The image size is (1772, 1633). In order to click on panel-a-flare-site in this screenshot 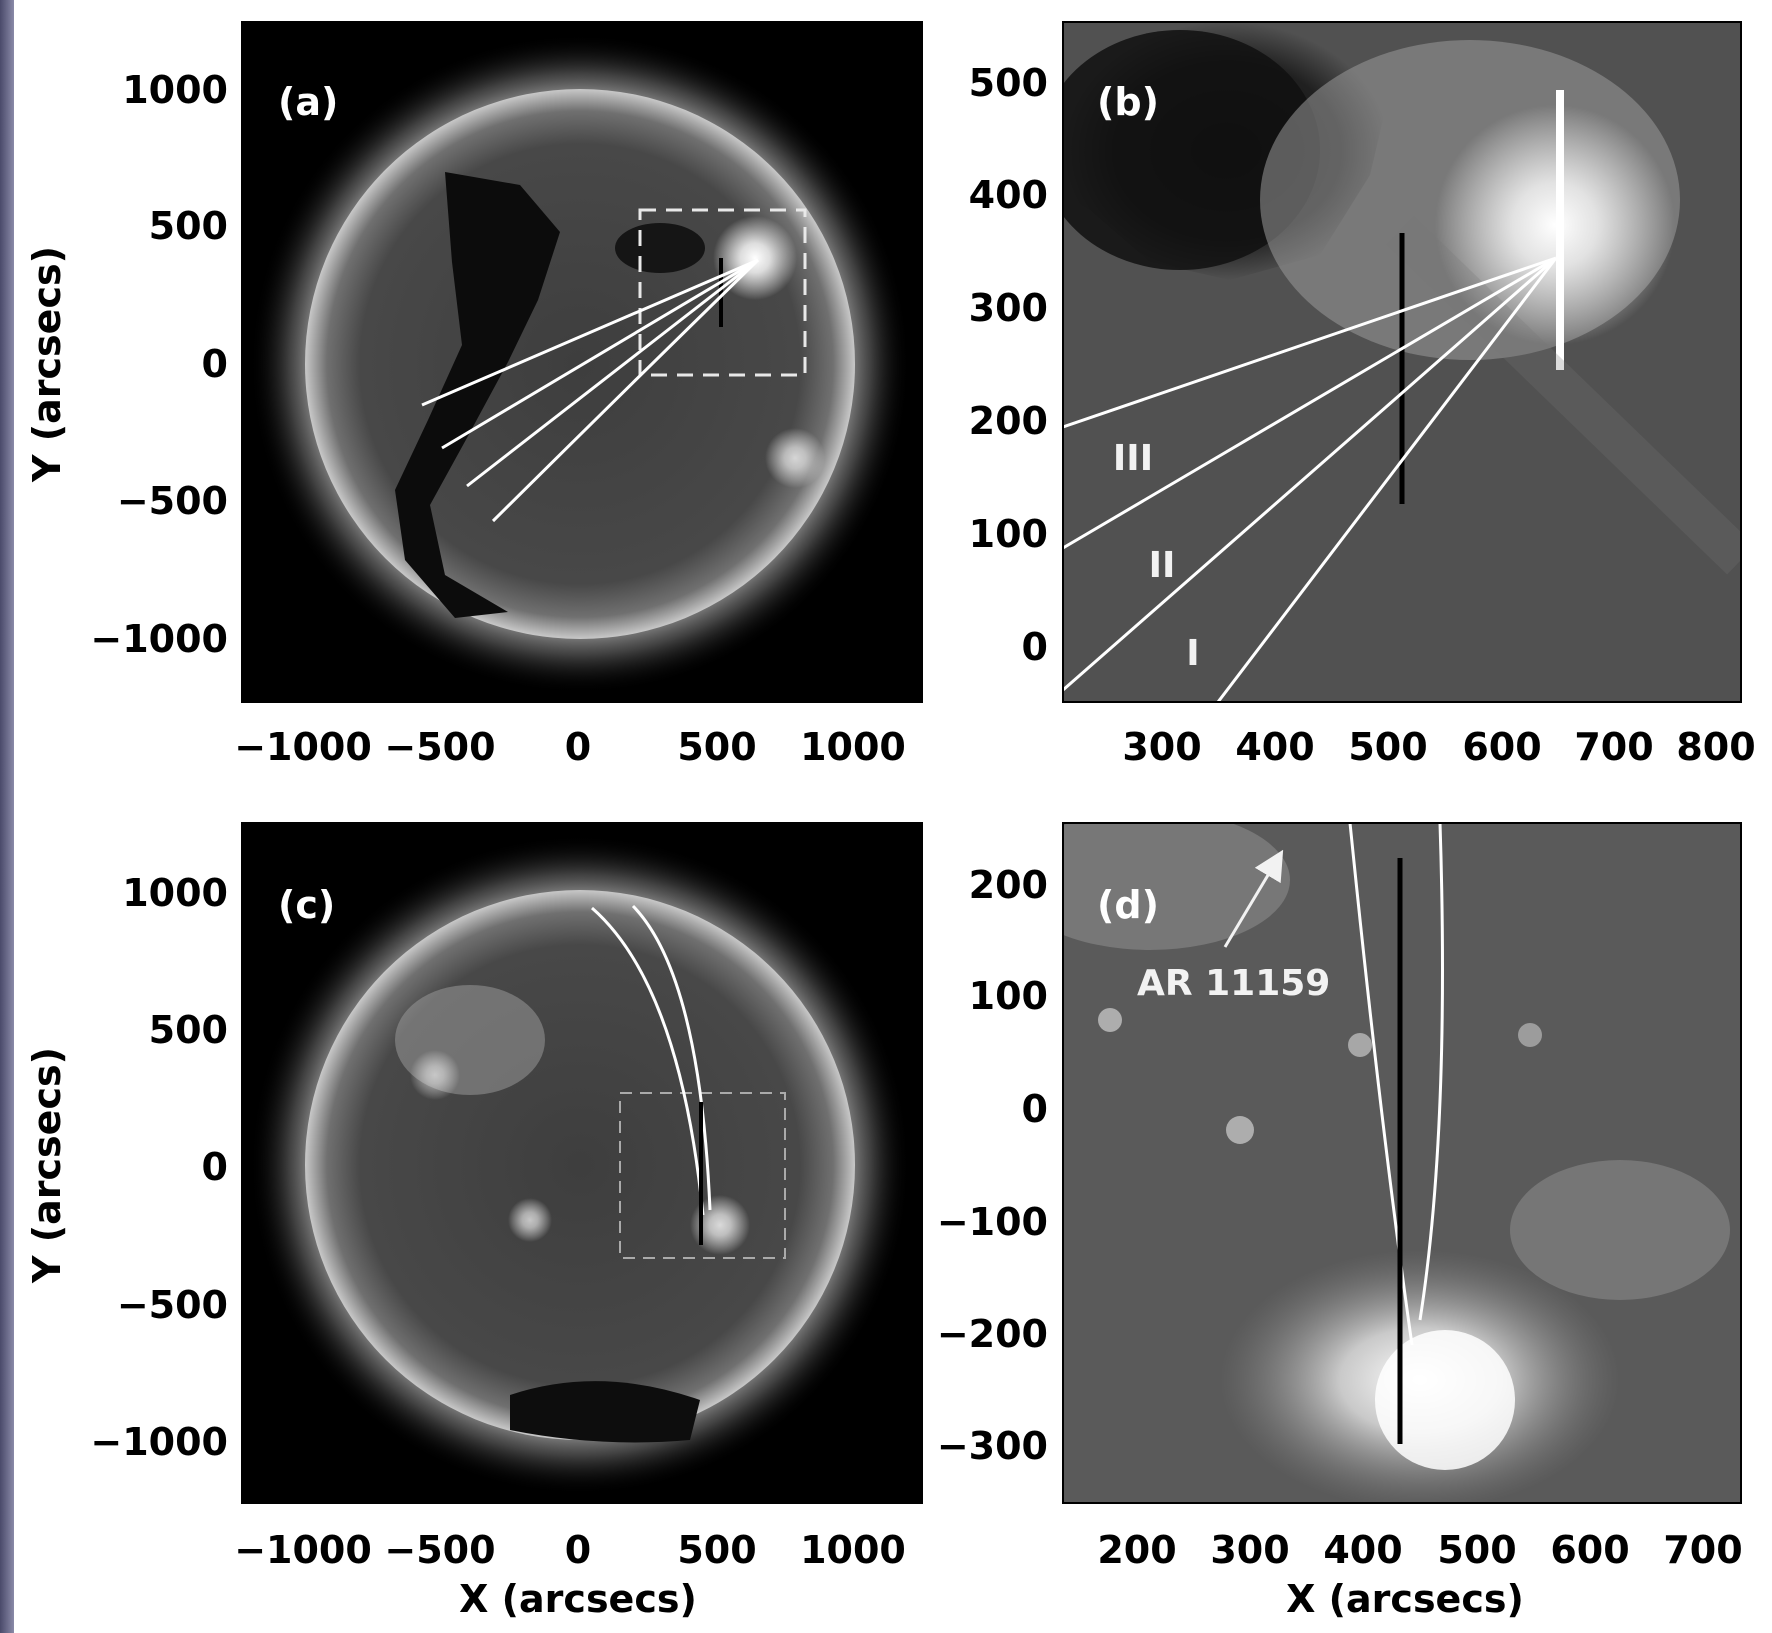, I will do `click(755, 258)`.